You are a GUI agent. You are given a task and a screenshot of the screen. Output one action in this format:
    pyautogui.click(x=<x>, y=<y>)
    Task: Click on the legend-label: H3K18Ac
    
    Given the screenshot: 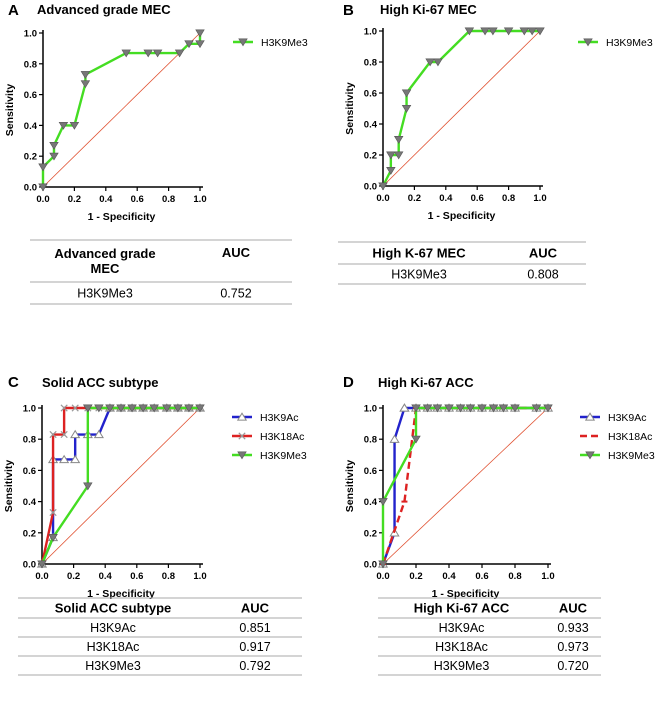 What is the action you would take?
    pyautogui.click(x=282, y=437)
    